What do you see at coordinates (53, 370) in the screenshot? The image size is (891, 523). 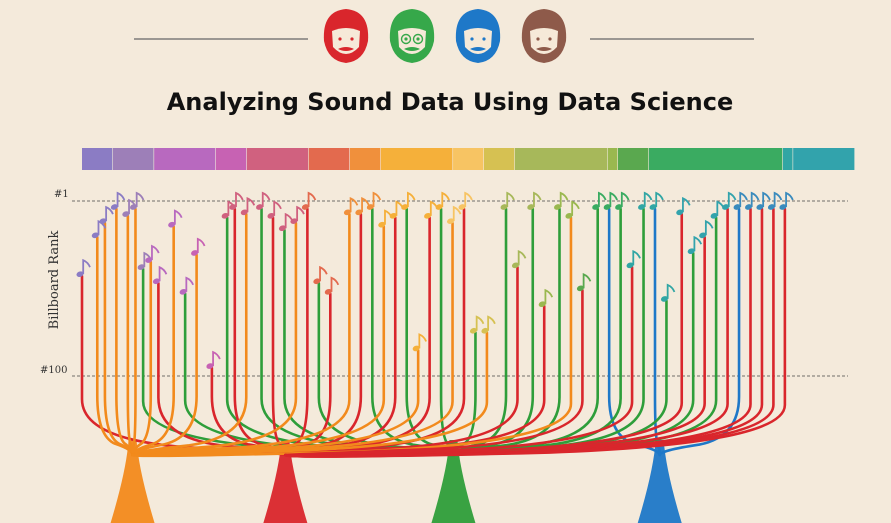 I see `rank-bottom-label: #100` at bounding box center [53, 370].